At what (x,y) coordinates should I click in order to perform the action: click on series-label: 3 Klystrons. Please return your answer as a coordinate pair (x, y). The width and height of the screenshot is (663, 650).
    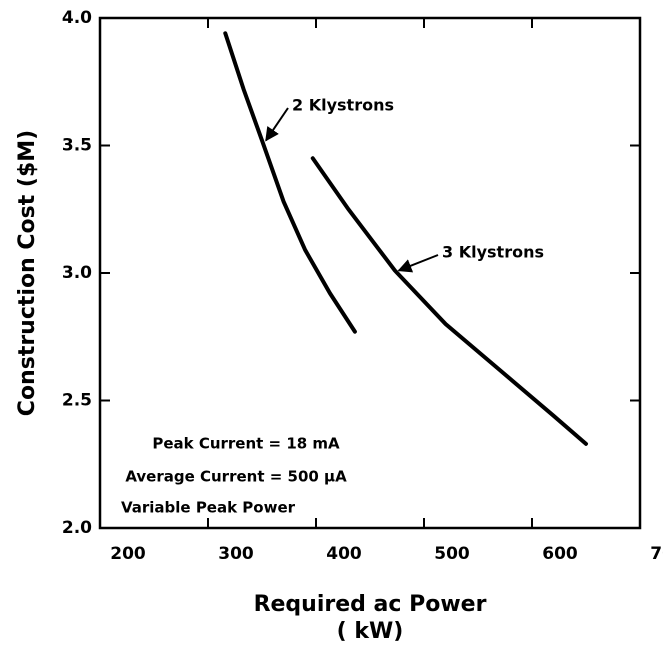
    Looking at the image, I should click on (493, 252).